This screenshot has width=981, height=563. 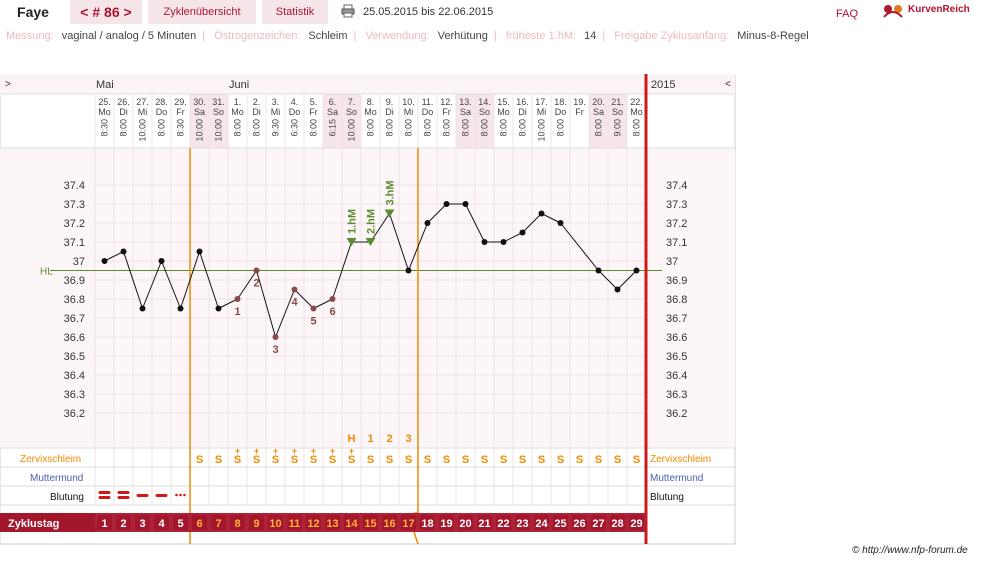 I want to click on cycle-selector: < # 86 >, so click(x=106, y=12).